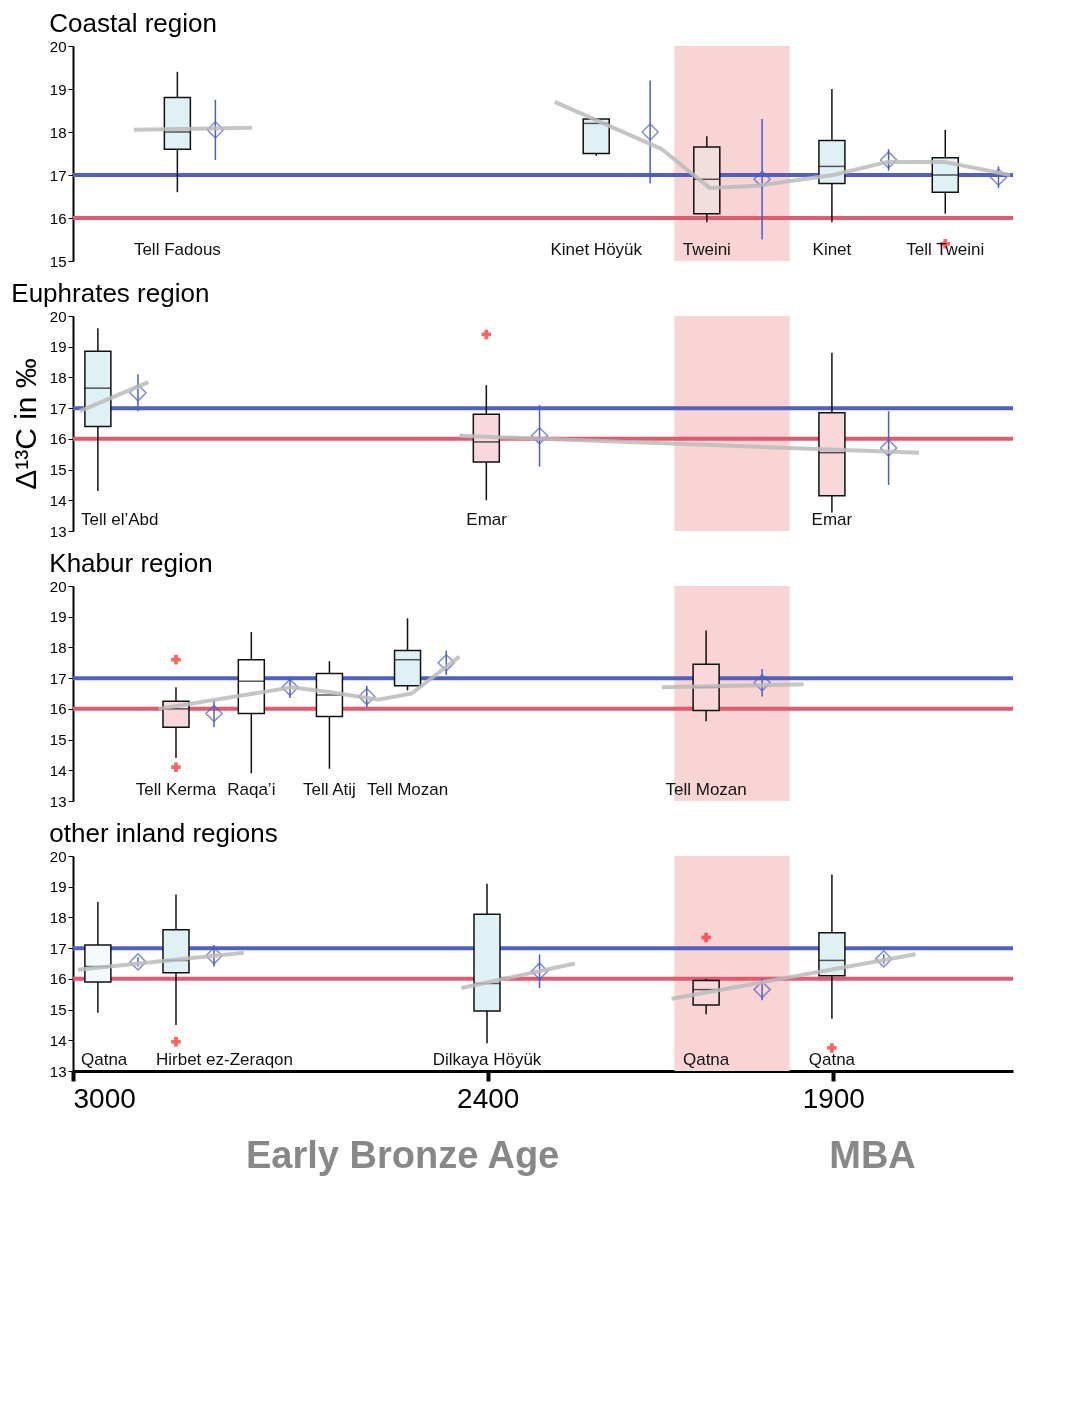 This screenshot has height=1415, width=1089. Describe the element at coordinates (176, 789) in the screenshot. I see `annotation: Tell Kerma` at that location.